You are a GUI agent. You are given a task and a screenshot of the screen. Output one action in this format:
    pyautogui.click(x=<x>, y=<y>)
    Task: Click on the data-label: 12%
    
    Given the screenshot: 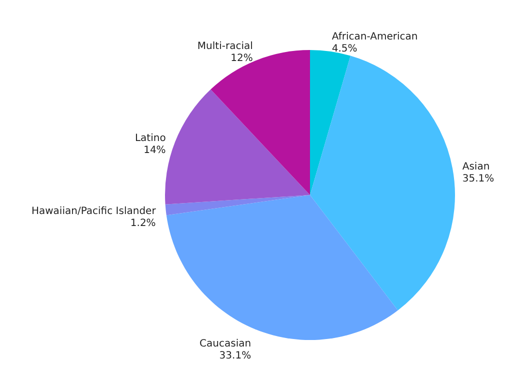 What is the action you would take?
    pyautogui.click(x=241, y=58)
    